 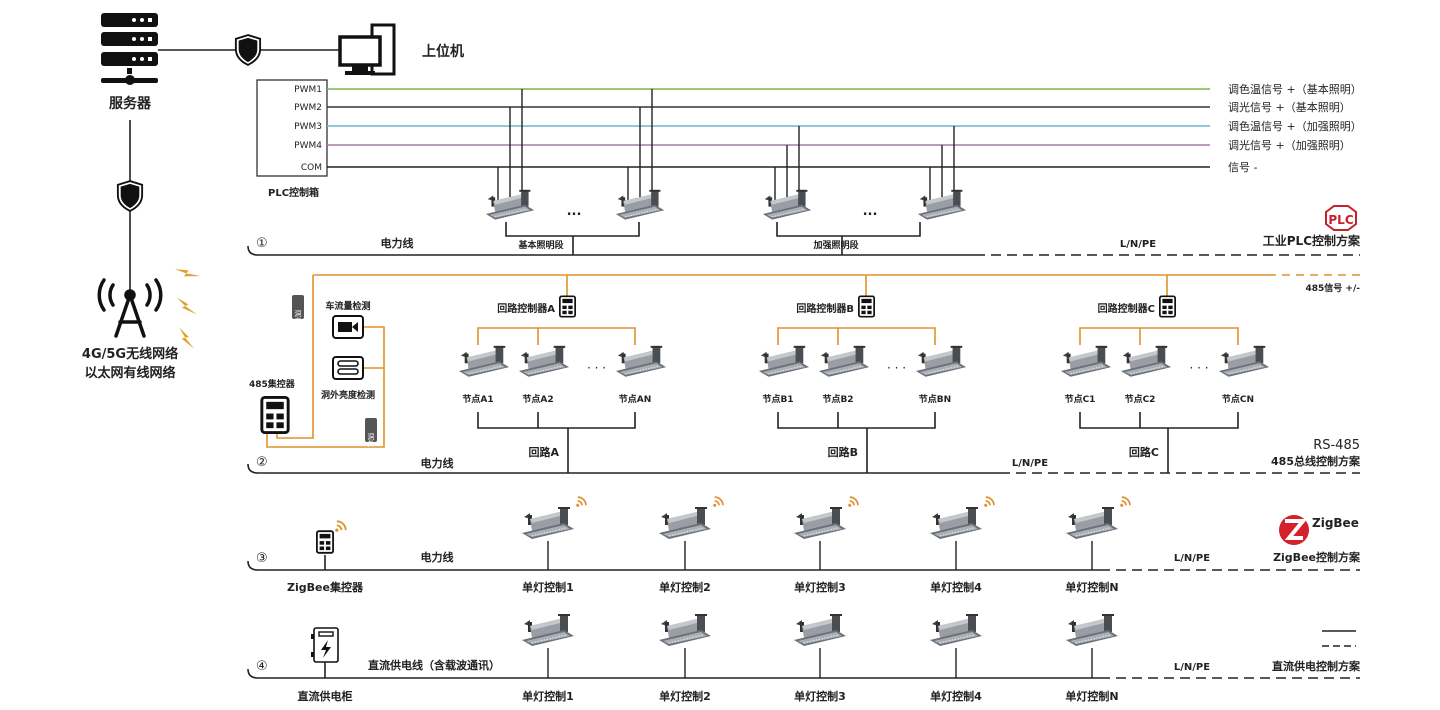 What do you see at coordinates (1317, 557) in the screenshot?
I see `zigbee-scheme-label: ZigBee控制方案` at bounding box center [1317, 557].